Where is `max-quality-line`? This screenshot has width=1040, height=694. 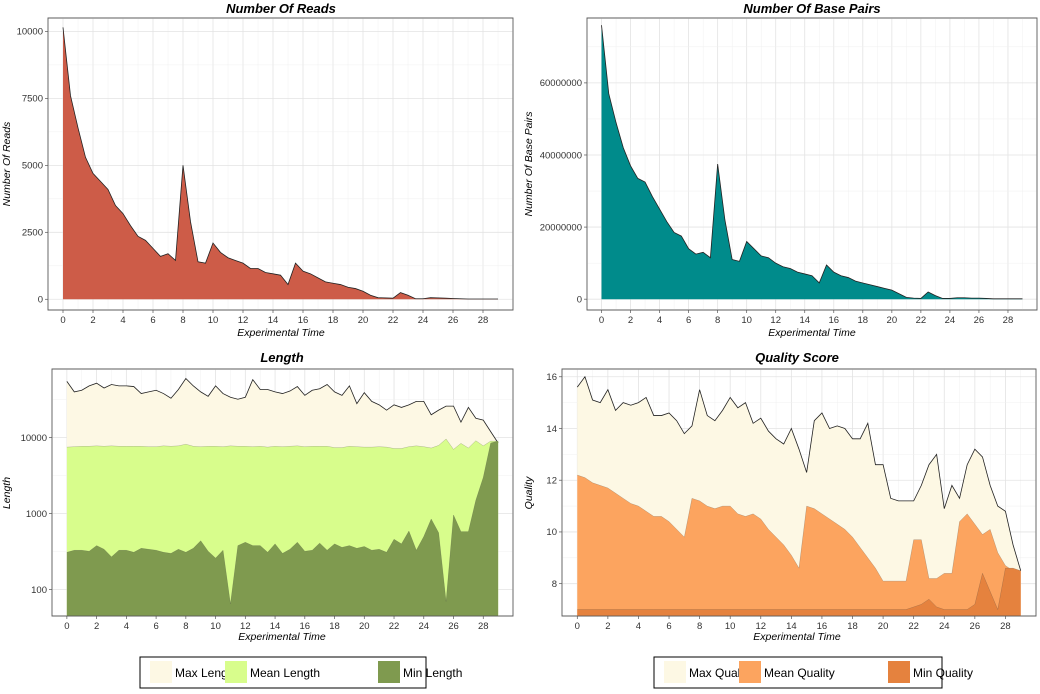
max-quality-line is located at coordinates (799, 473).